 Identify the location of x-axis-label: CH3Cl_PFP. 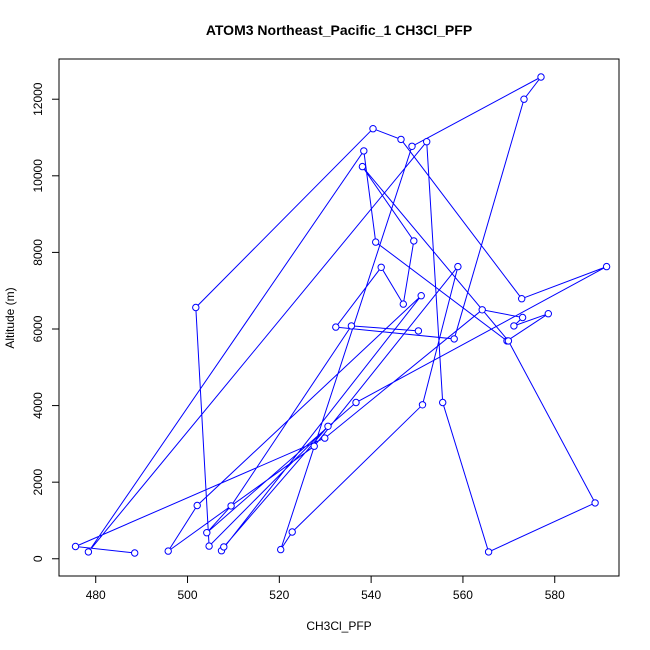
(338, 626).